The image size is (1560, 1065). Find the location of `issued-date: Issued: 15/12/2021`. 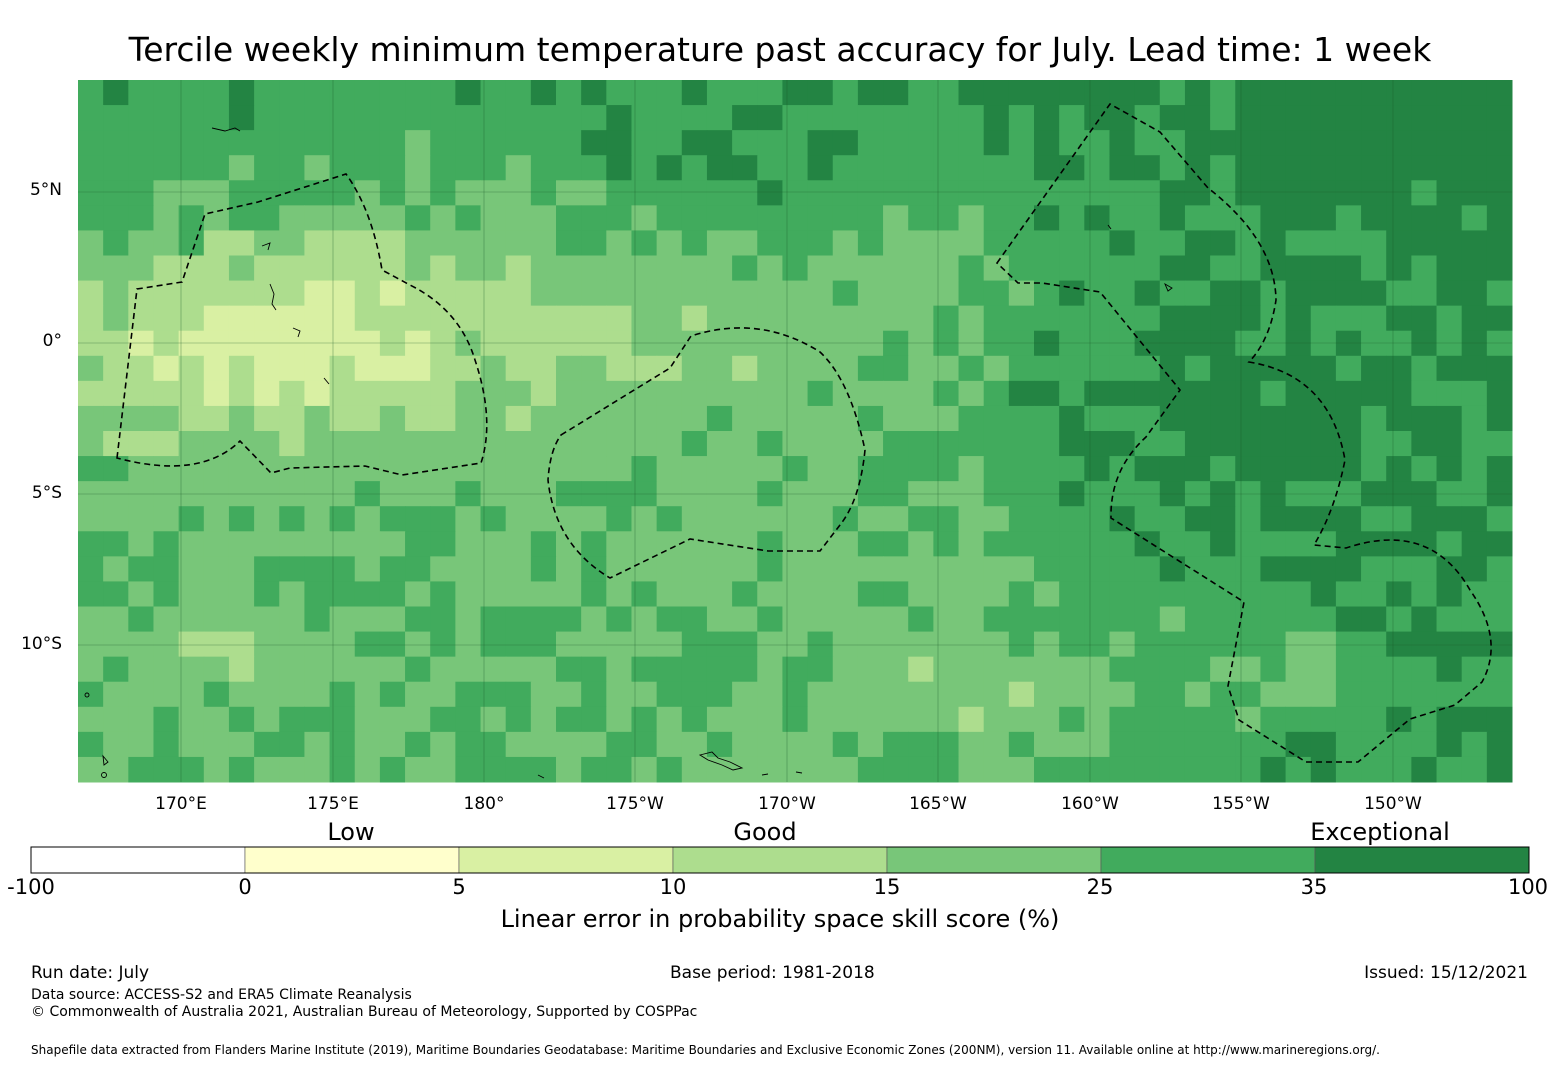

issued-date: Issued: 15/12/2021 is located at coordinates (1446, 973).